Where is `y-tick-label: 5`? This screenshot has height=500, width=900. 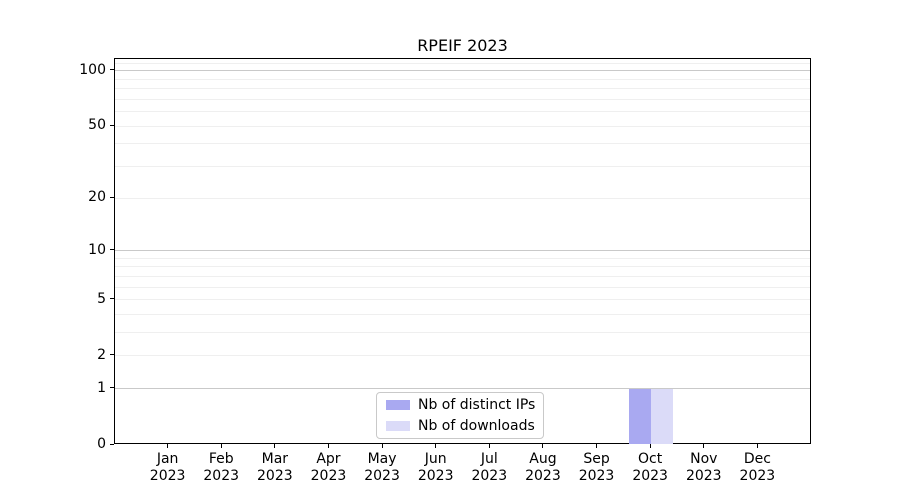 y-tick-label: 5 is located at coordinates (101, 298).